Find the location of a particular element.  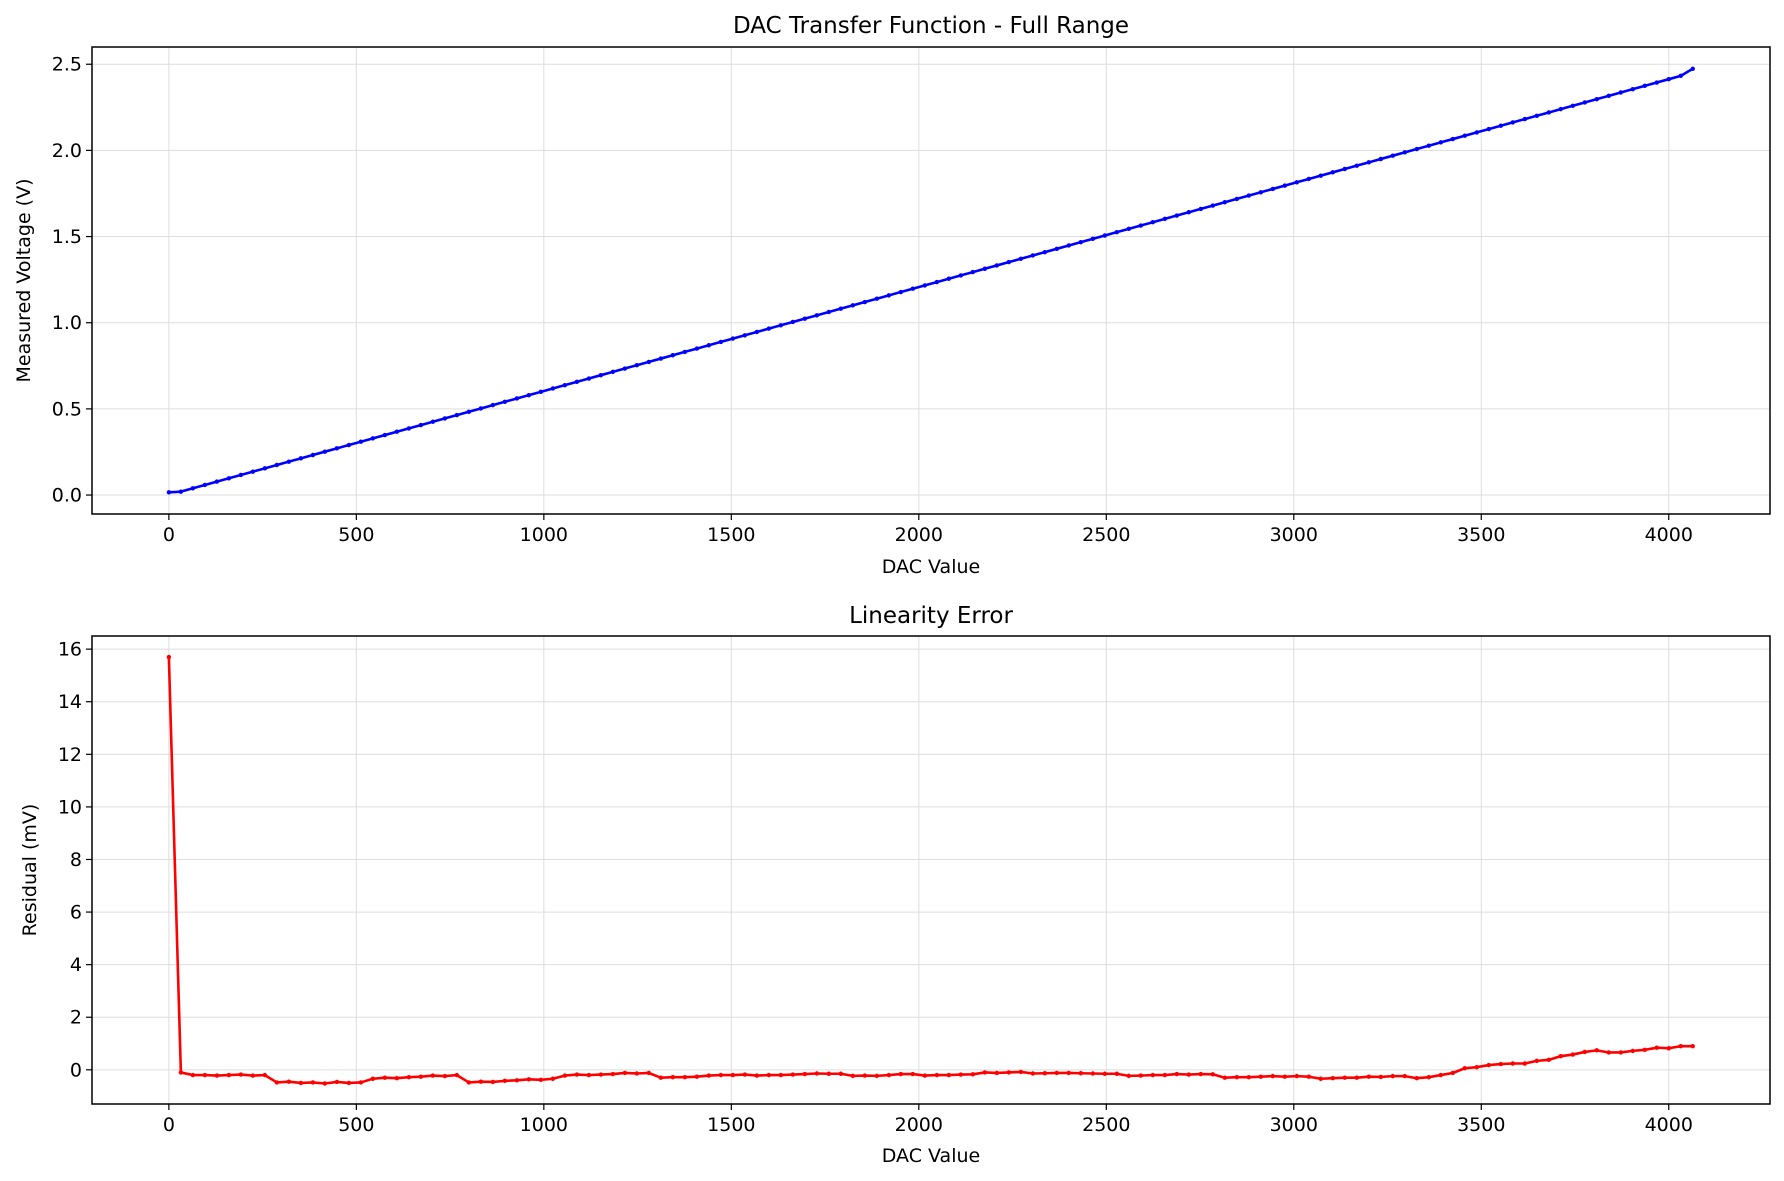

x-axis-label: DAC Value is located at coordinates (931, 567).